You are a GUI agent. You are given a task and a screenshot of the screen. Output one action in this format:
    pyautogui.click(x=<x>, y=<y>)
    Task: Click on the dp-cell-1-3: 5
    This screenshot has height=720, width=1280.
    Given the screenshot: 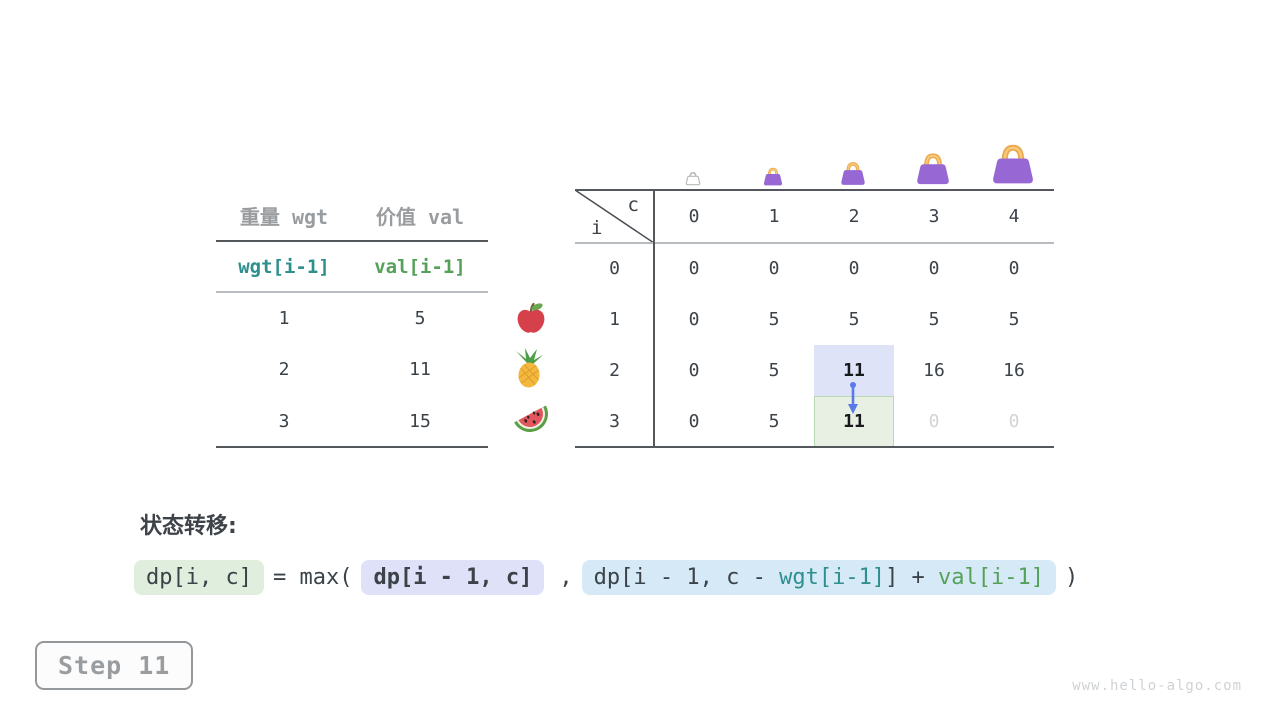 What is the action you would take?
    pyautogui.click(x=934, y=319)
    